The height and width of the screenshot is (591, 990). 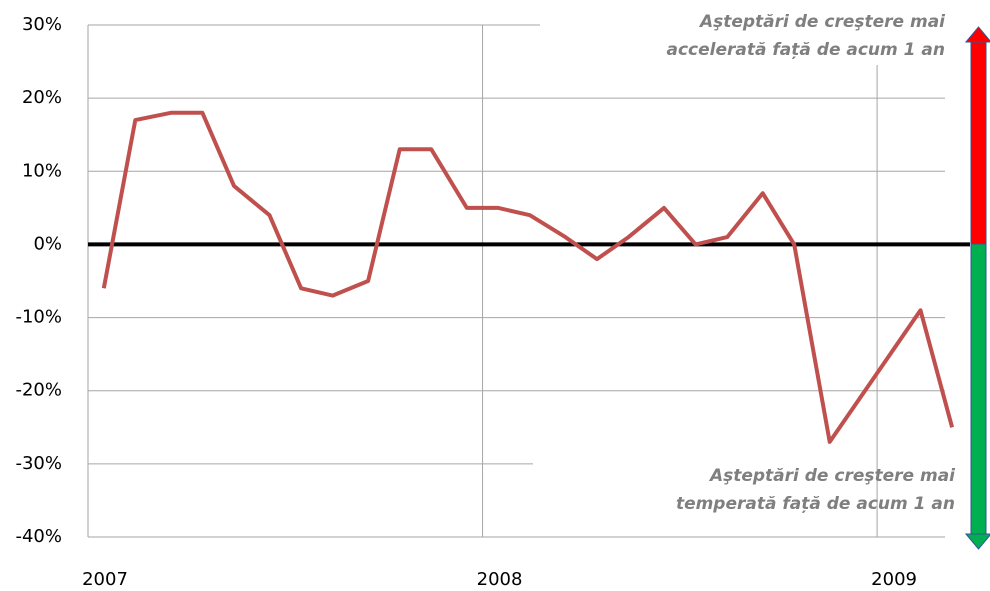 I want to click on y-tick-label: -30%, so click(x=38, y=463).